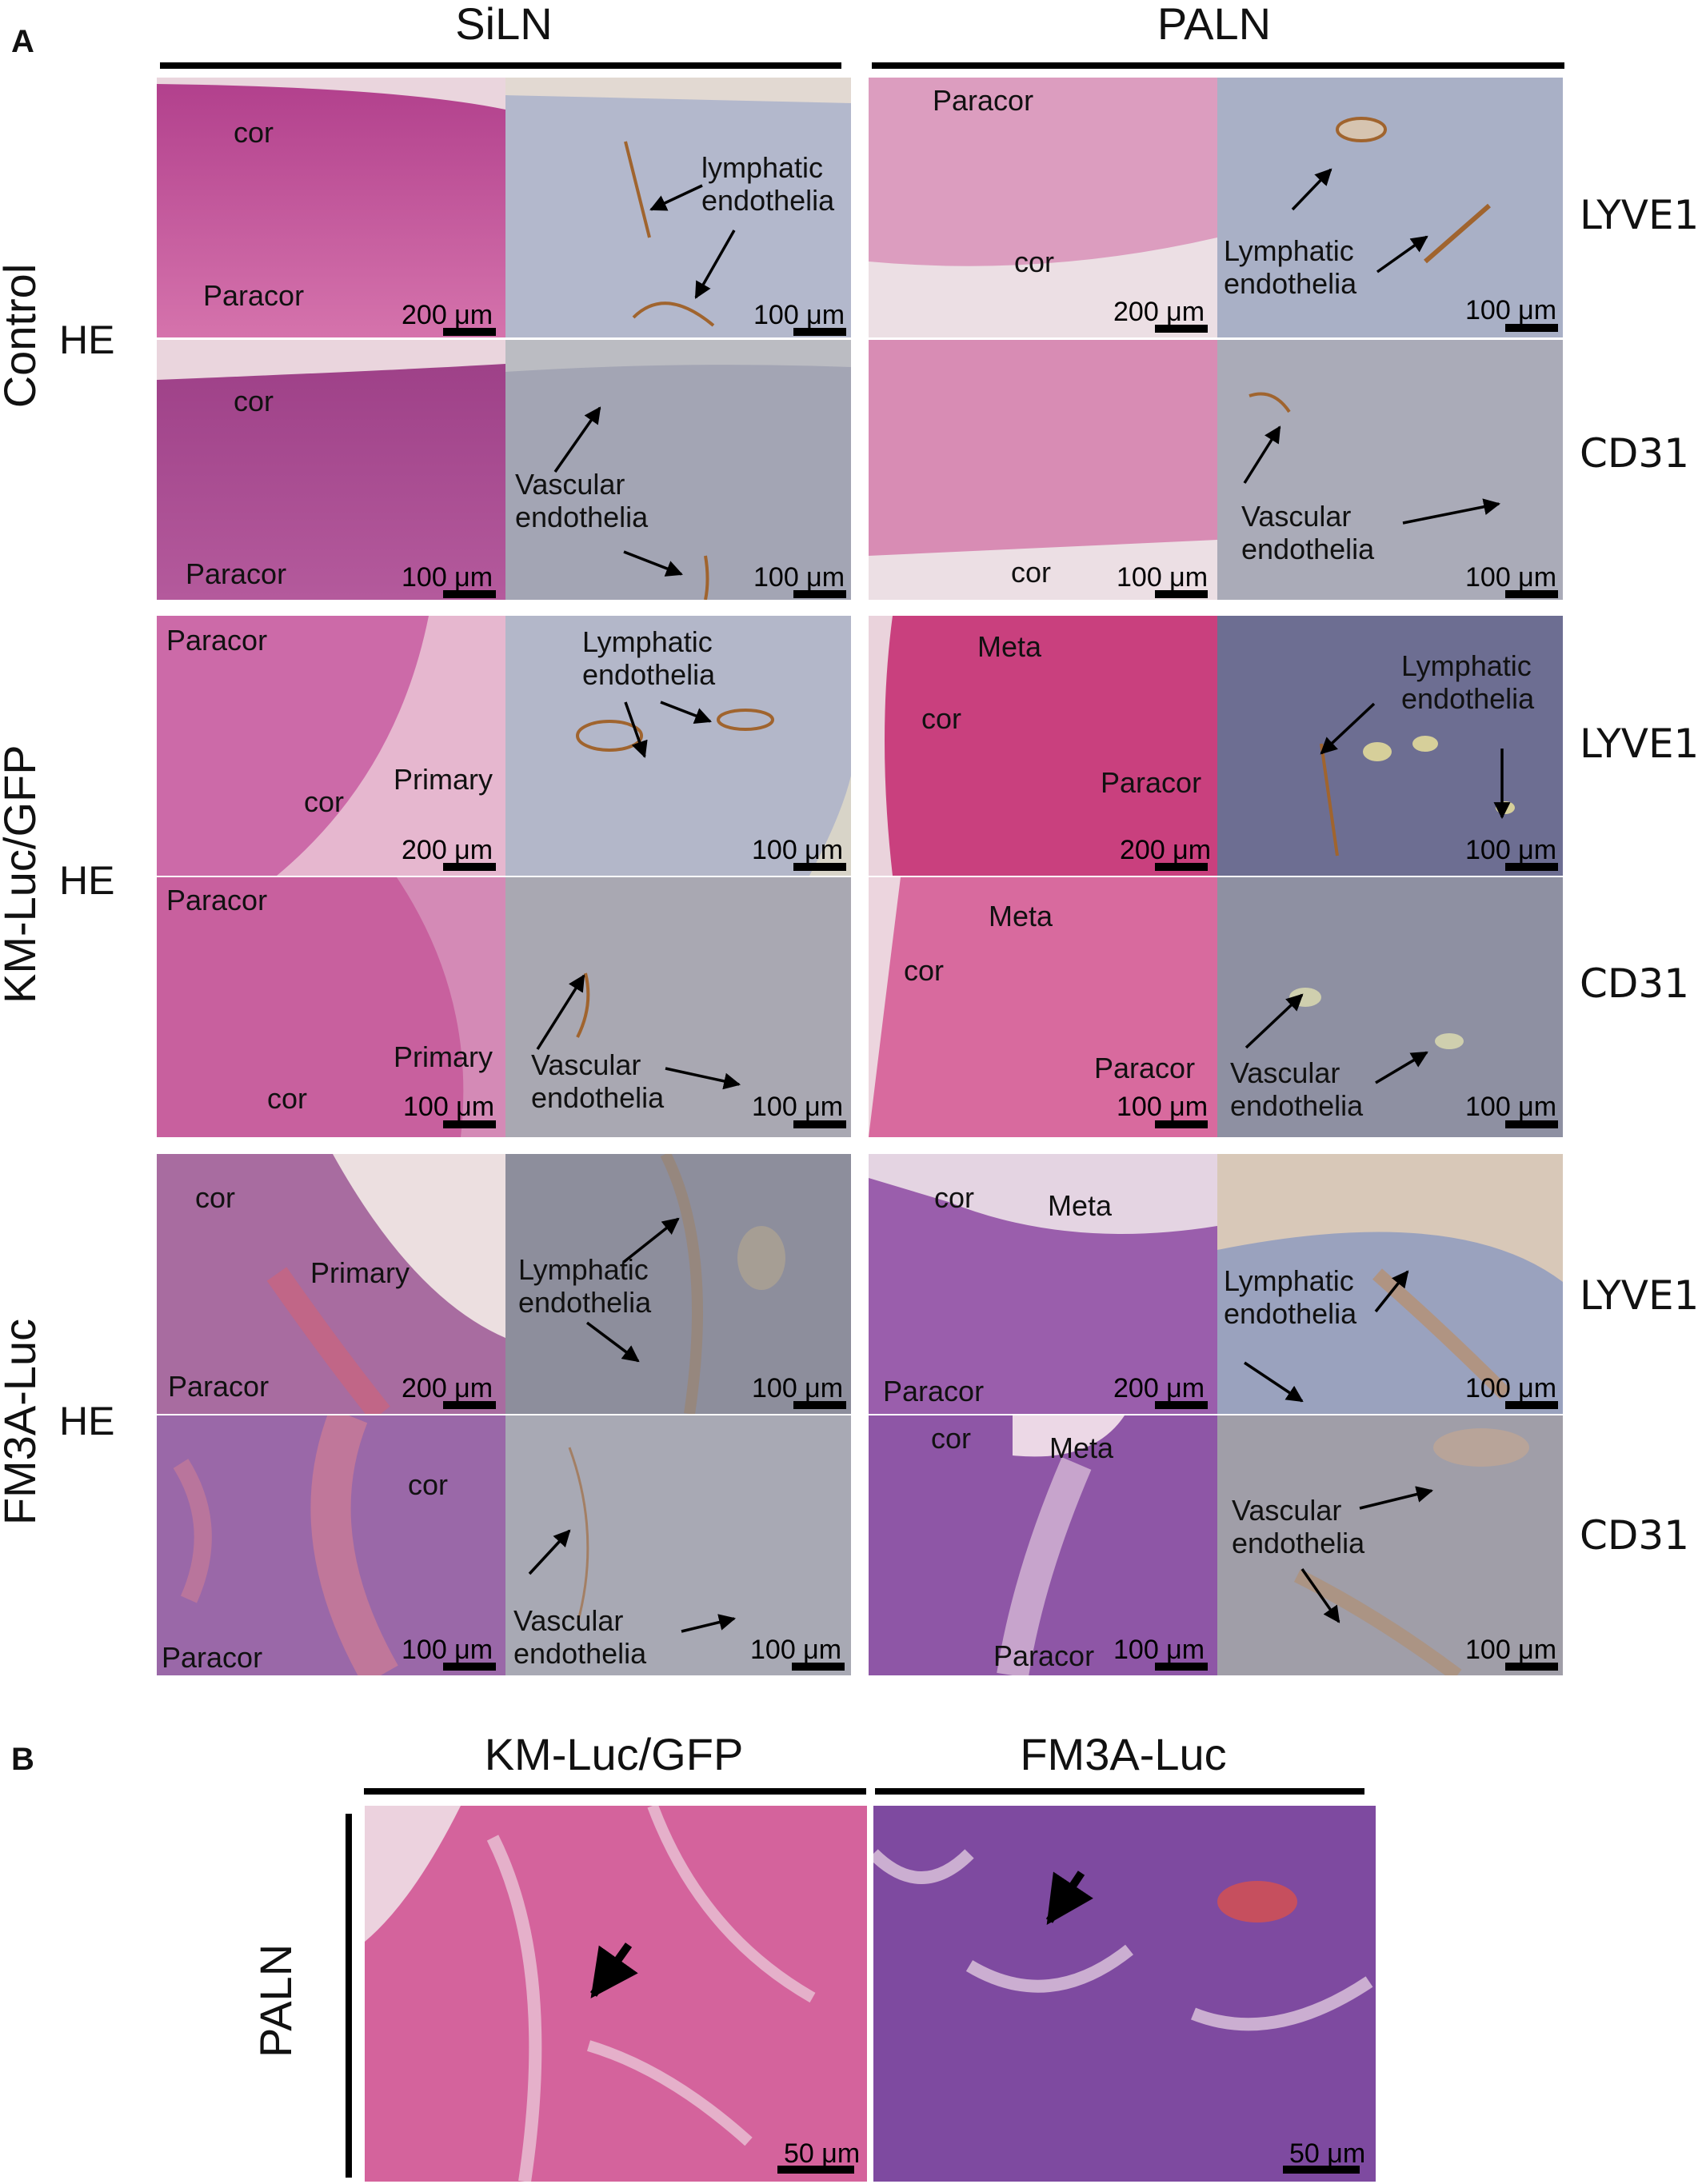  Describe the element at coordinates (678, 1545) in the screenshot. I see `micrograph-fm3a-siln-cd31: Vascular endothelia 100 μm` at that location.